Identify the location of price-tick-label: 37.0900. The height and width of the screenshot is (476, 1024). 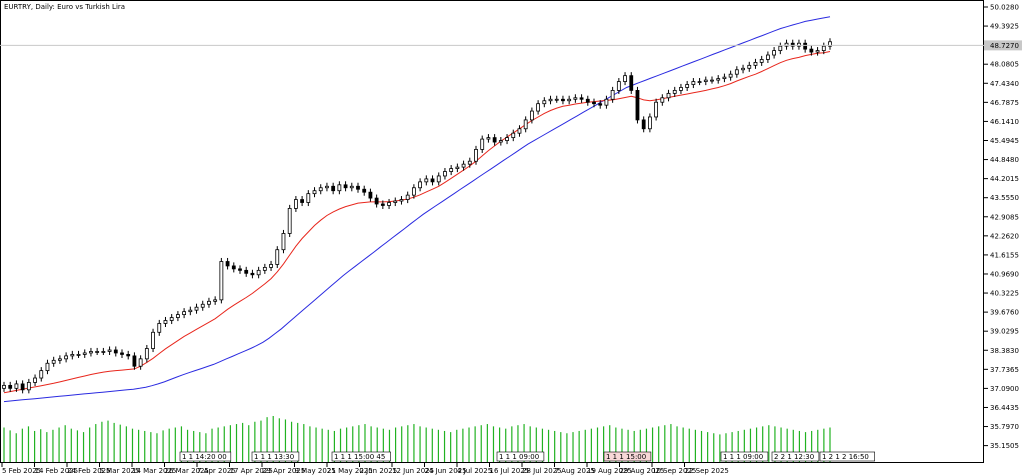
(1004, 389).